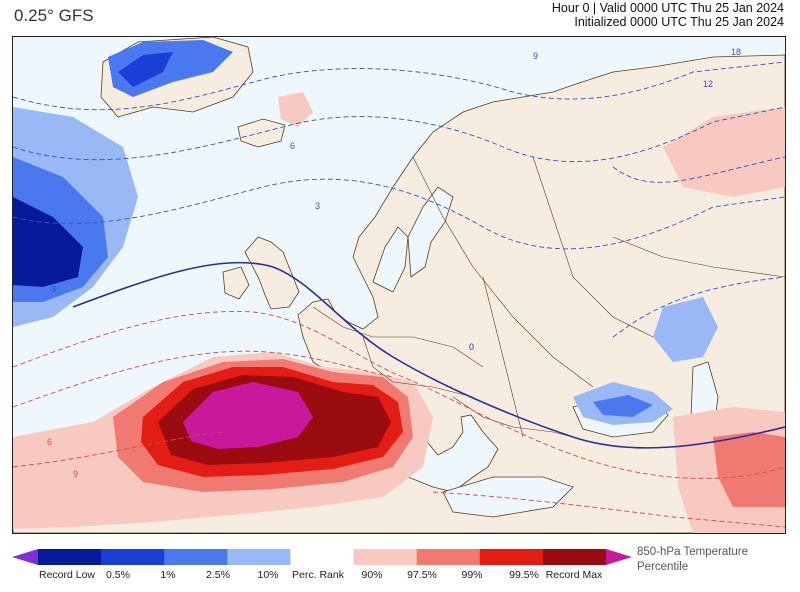 The height and width of the screenshot is (592, 800). What do you see at coordinates (693, 552) in the screenshot?
I see `legend-title-line1: 850-hPa Temperature` at bounding box center [693, 552].